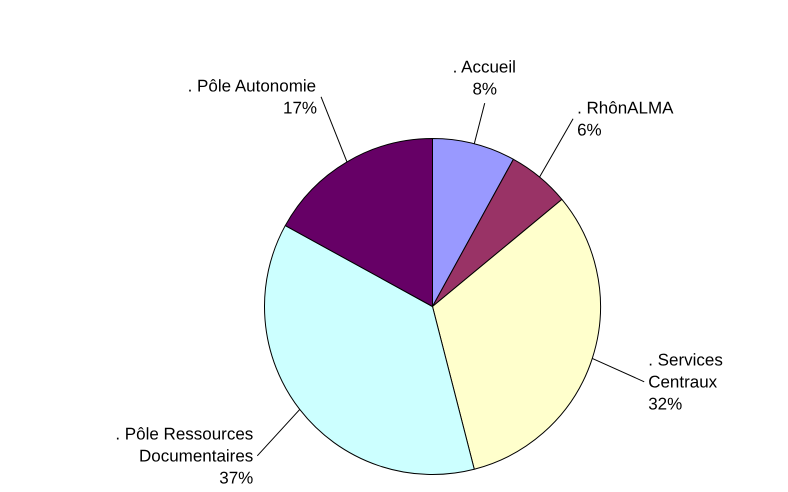 The height and width of the screenshot is (492, 788). I want to click on data-label: 8%, so click(485, 89).